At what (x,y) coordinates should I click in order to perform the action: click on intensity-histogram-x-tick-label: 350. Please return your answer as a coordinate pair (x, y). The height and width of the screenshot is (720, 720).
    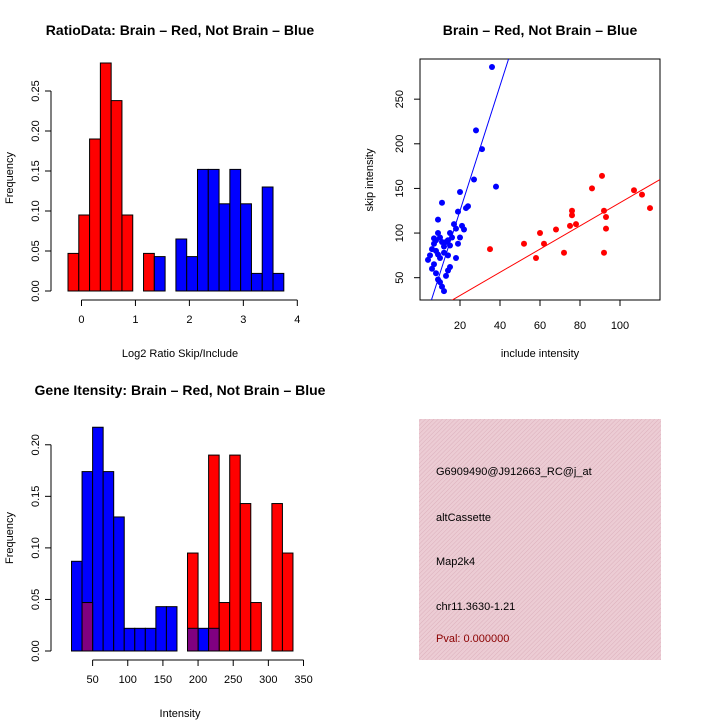
    Looking at the image, I should click on (303, 680).